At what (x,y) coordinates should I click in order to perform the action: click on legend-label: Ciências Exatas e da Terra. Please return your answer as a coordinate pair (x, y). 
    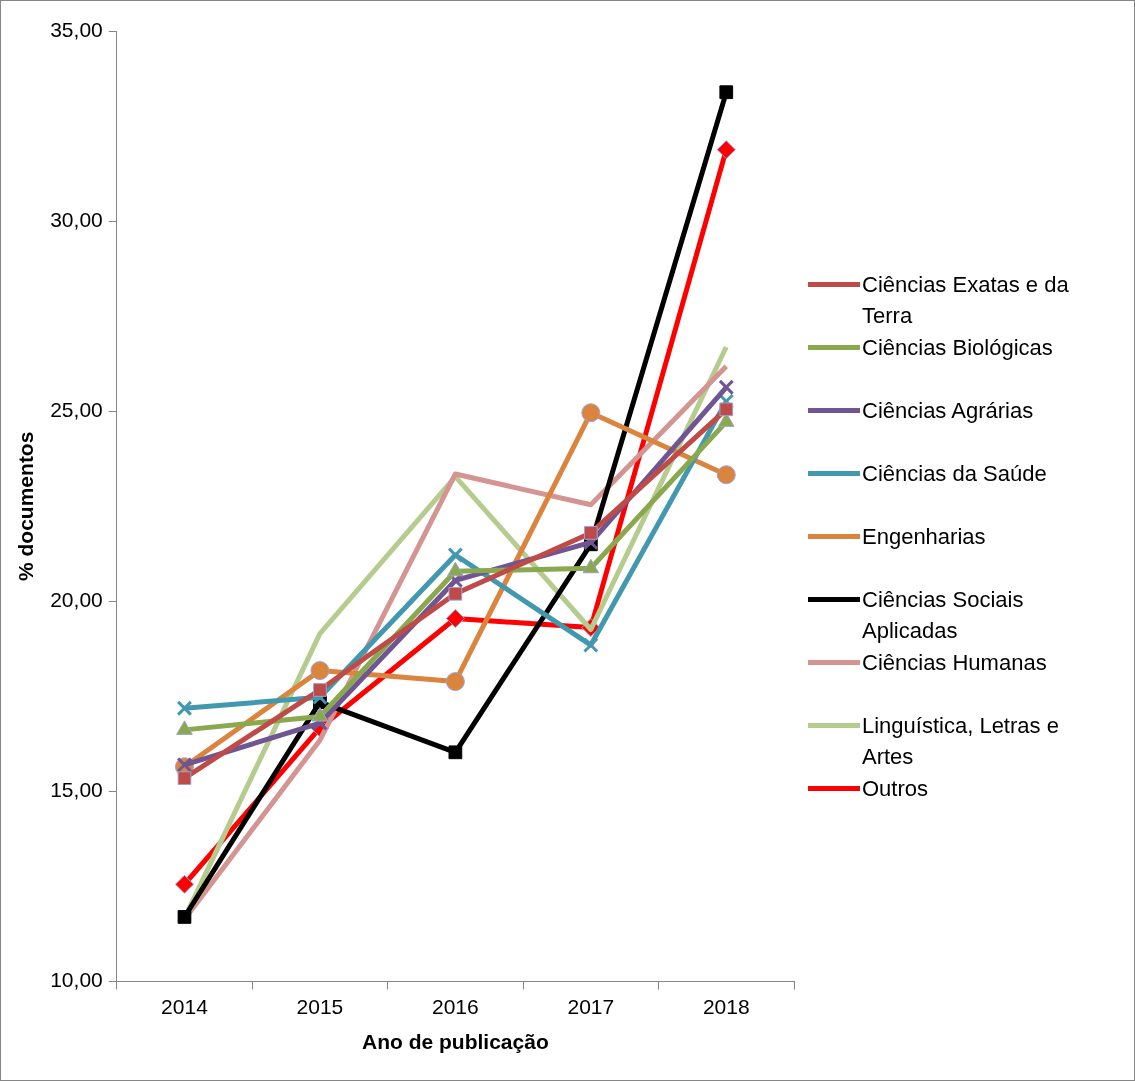
    Looking at the image, I should click on (966, 300).